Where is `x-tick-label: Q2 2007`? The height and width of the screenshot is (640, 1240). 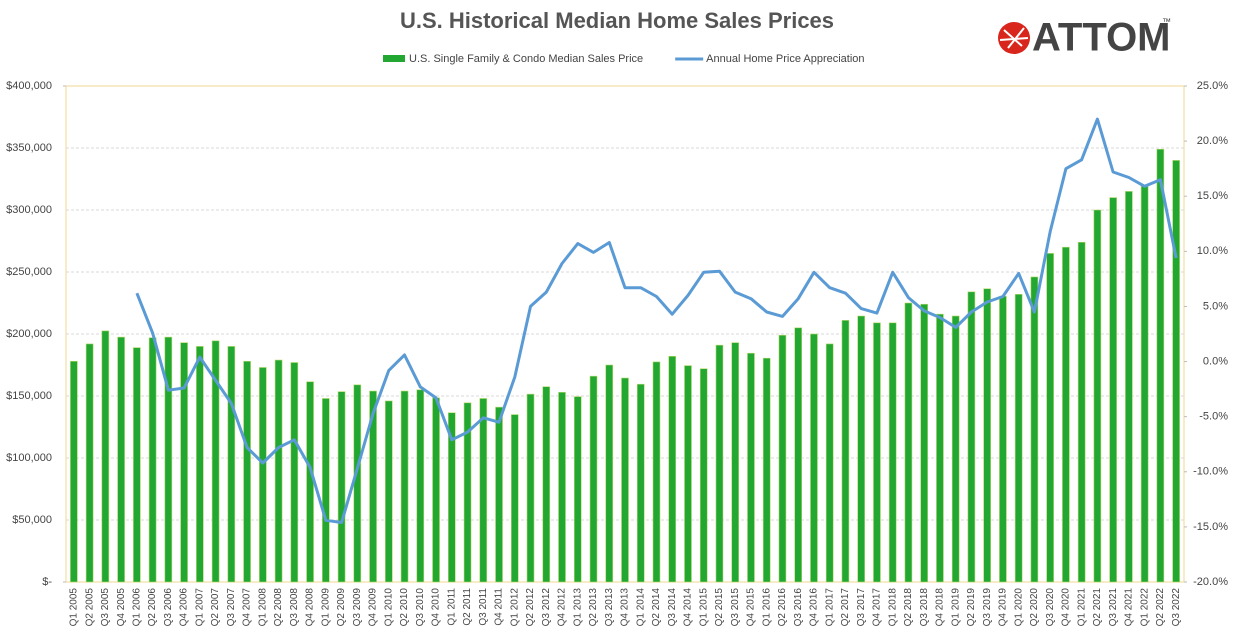
x-tick-label: Q2 2007 is located at coordinates (215, 607).